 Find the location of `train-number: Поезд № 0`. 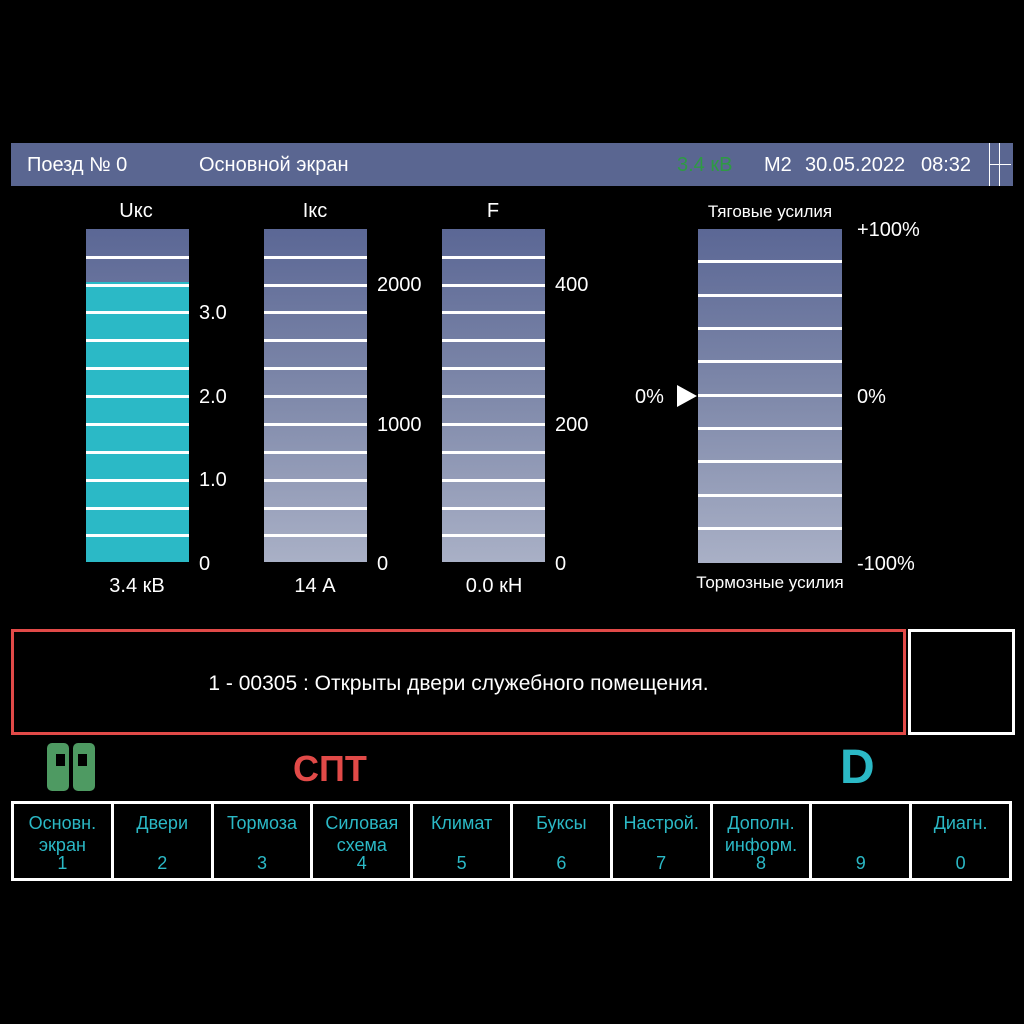

train-number: Поезд № 0 is located at coordinates (77, 165).